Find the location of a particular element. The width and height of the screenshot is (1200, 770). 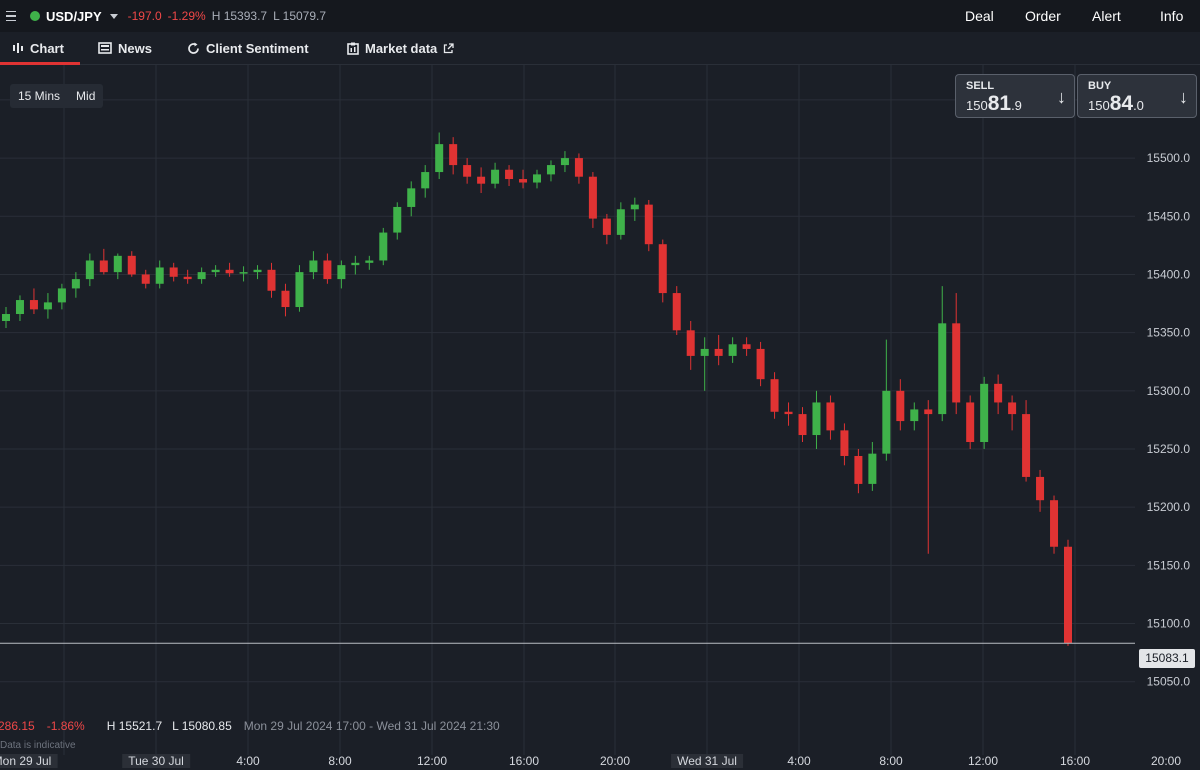

price-axis-label: 15100.0 is located at coordinates (1169, 624).